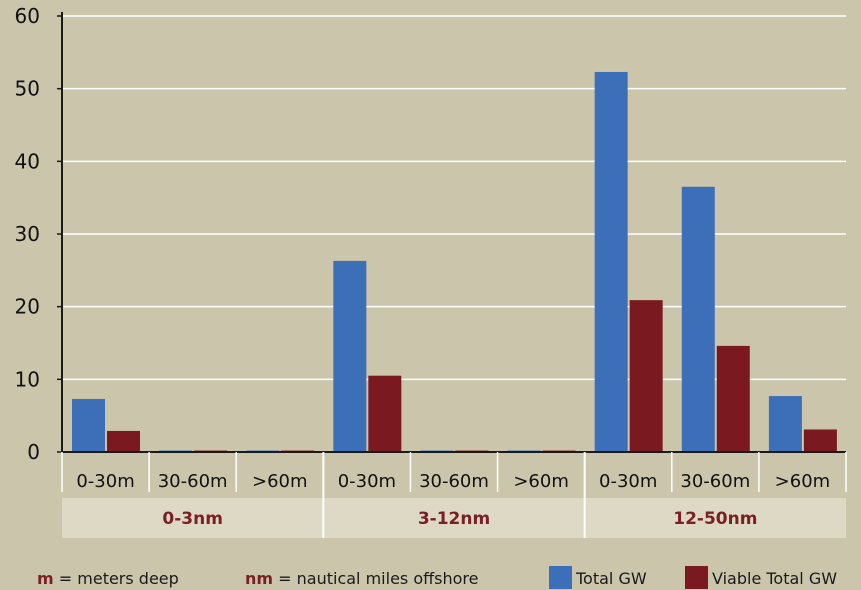 The image size is (861, 590). Describe the element at coordinates (27, 307) in the screenshot. I see `y-tick-label: 20` at that location.